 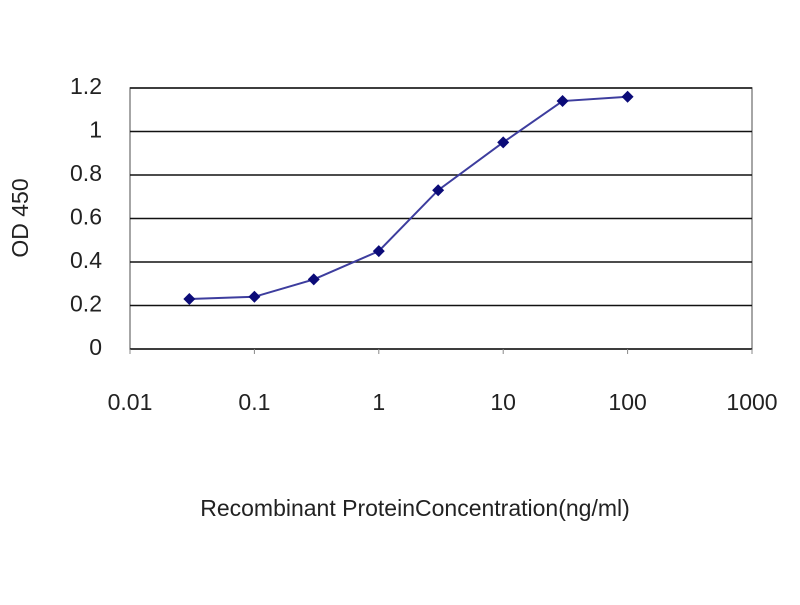 What do you see at coordinates (95, 130) in the screenshot?
I see `y-tick-label: 1` at bounding box center [95, 130].